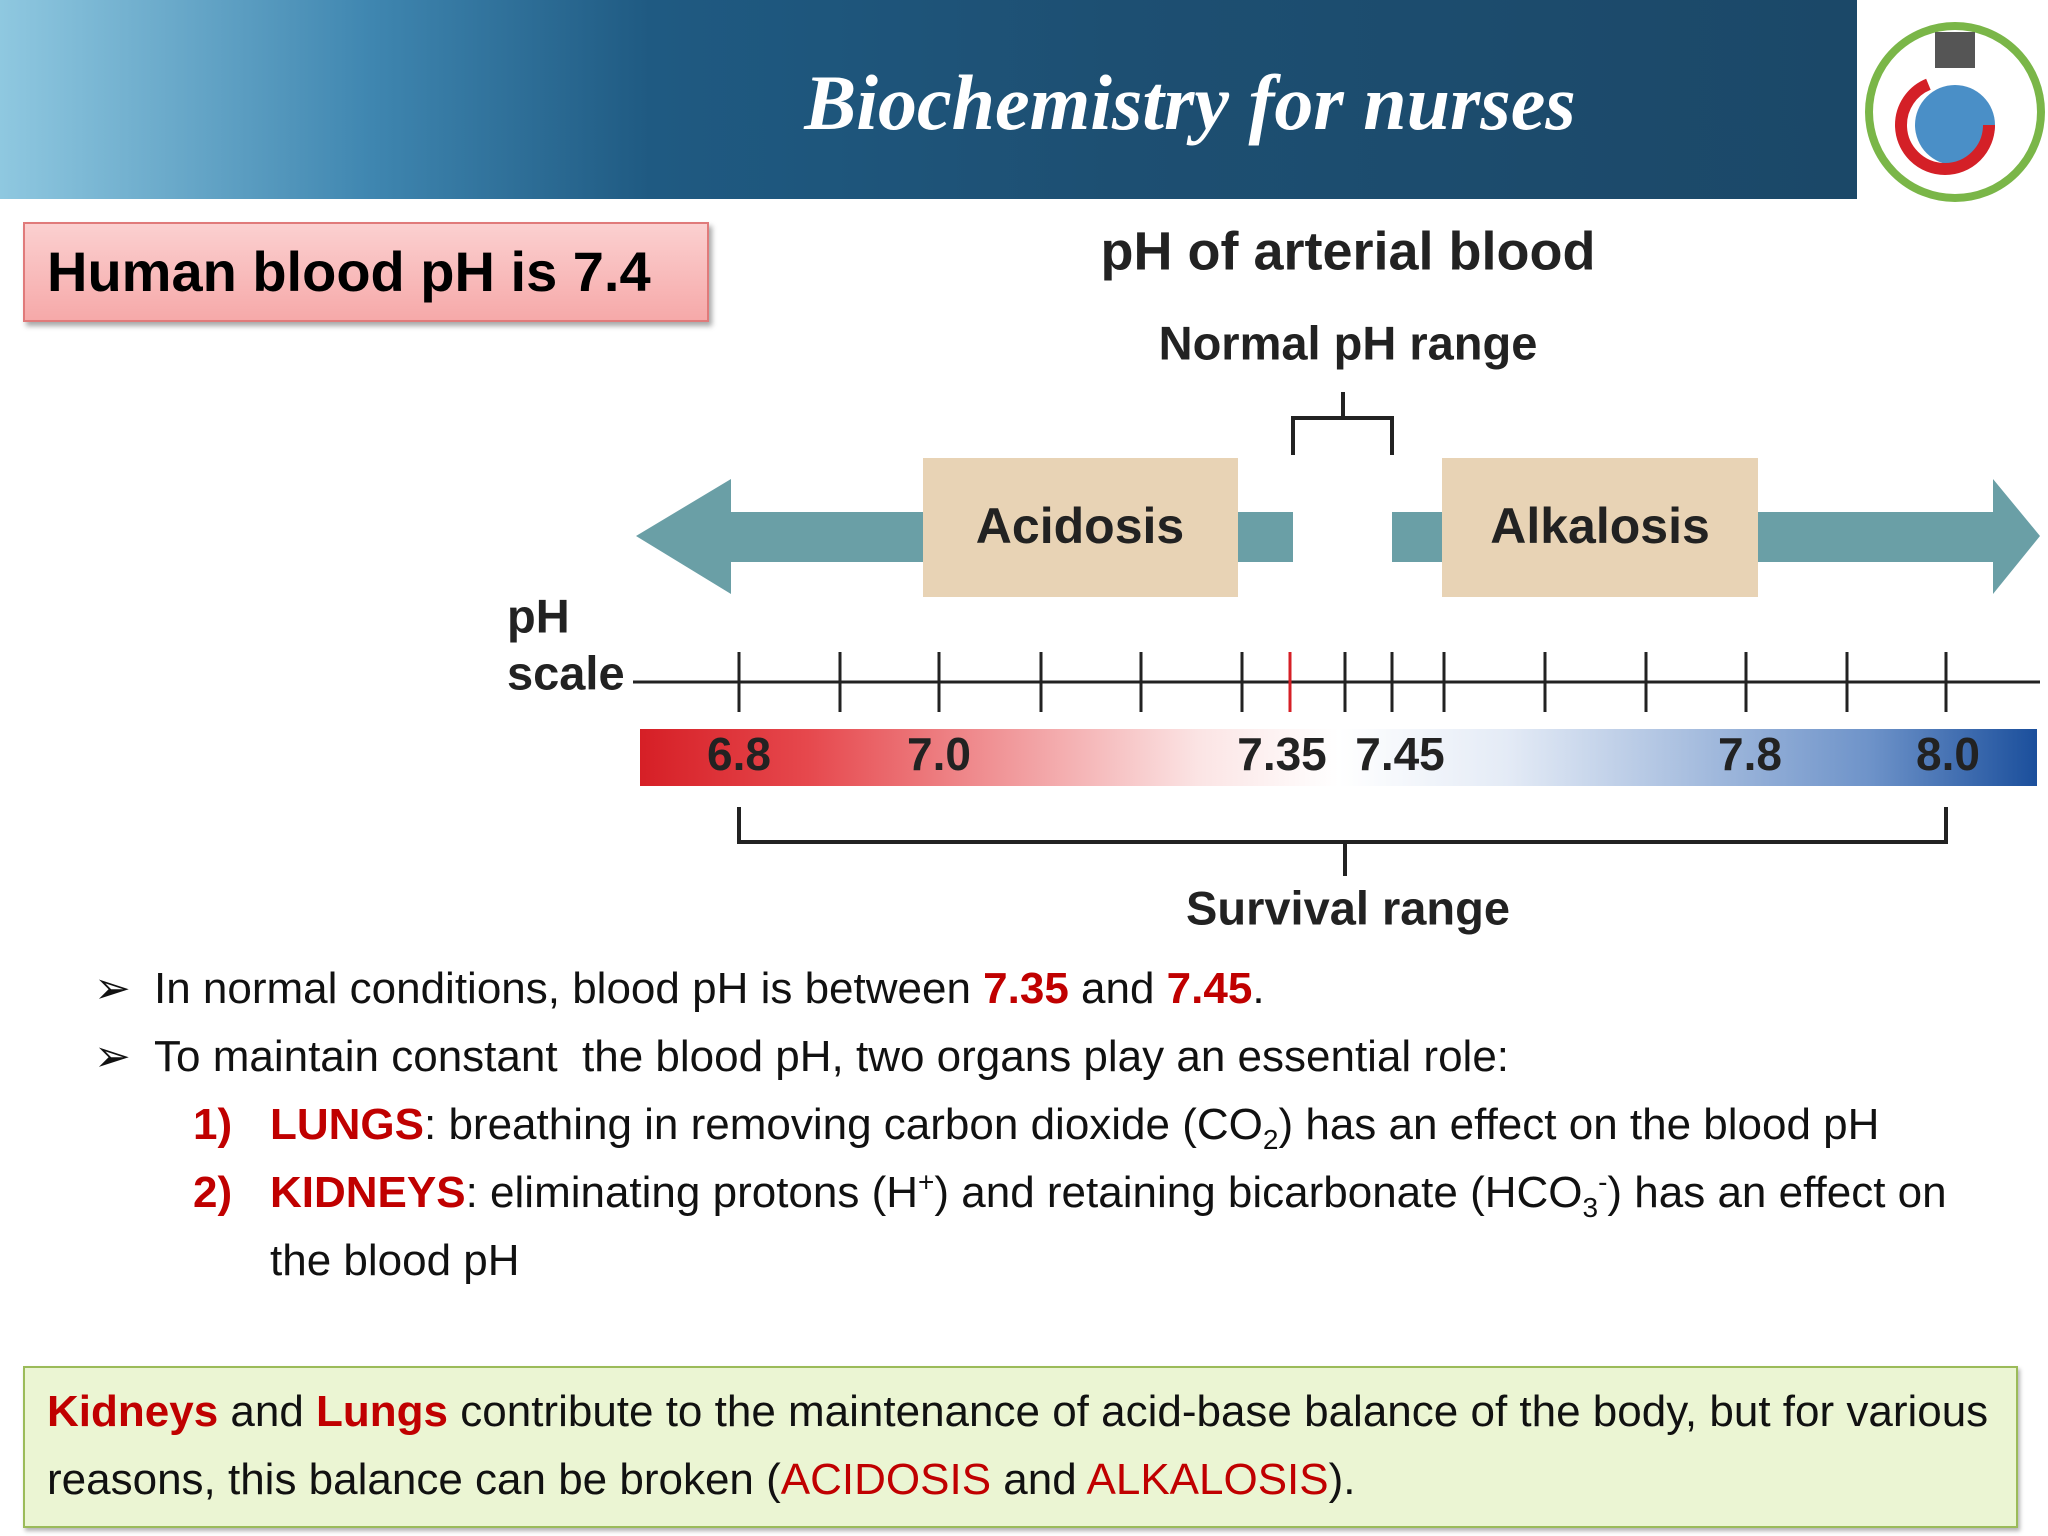  I want to click on scale-value: 6.8, so click(739, 754).